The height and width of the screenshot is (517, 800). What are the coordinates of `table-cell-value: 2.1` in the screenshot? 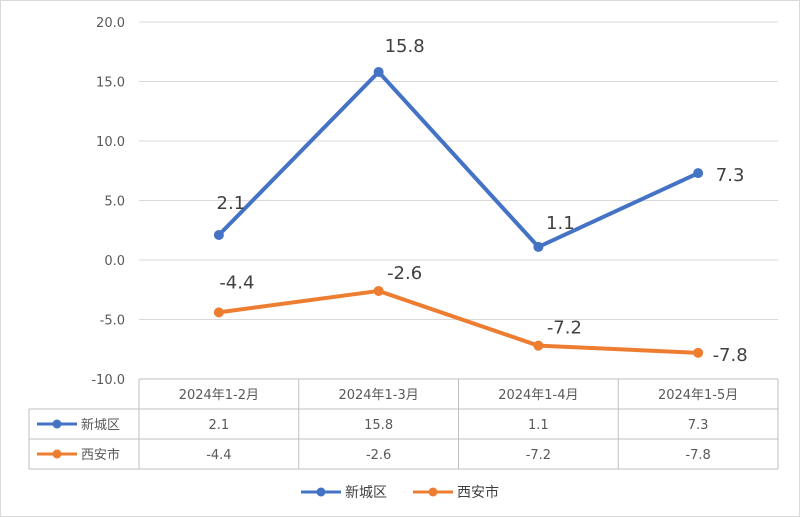 It's located at (219, 425).